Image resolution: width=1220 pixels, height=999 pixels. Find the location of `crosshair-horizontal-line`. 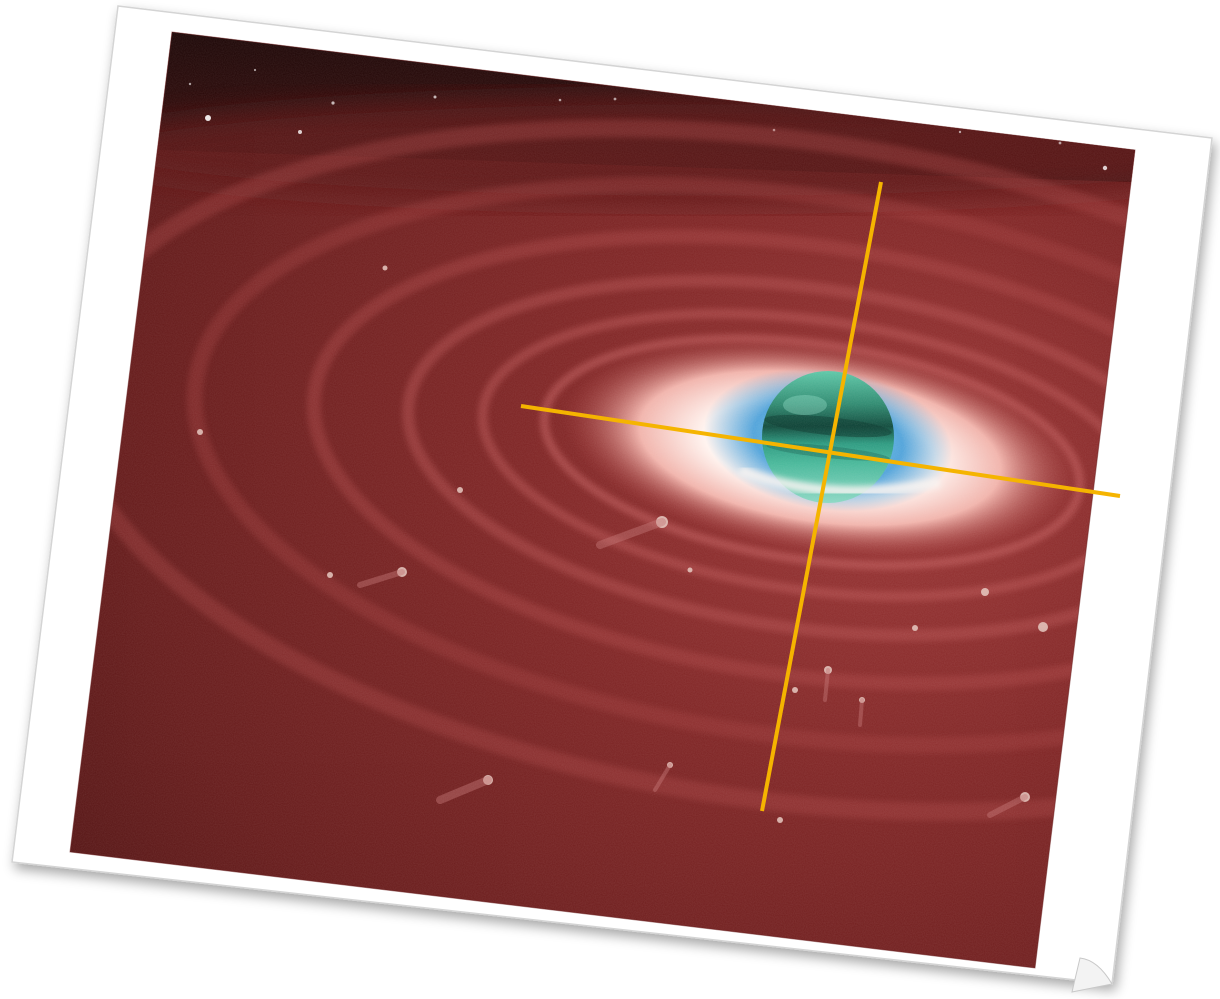

crosshair-horizontal-line is located at coordinates (820, 451).